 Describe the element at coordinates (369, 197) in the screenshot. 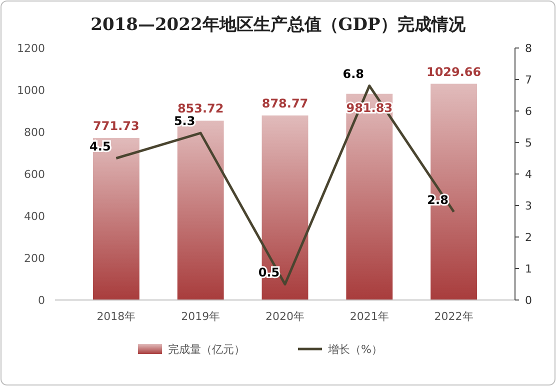

I see `bar` at that location.